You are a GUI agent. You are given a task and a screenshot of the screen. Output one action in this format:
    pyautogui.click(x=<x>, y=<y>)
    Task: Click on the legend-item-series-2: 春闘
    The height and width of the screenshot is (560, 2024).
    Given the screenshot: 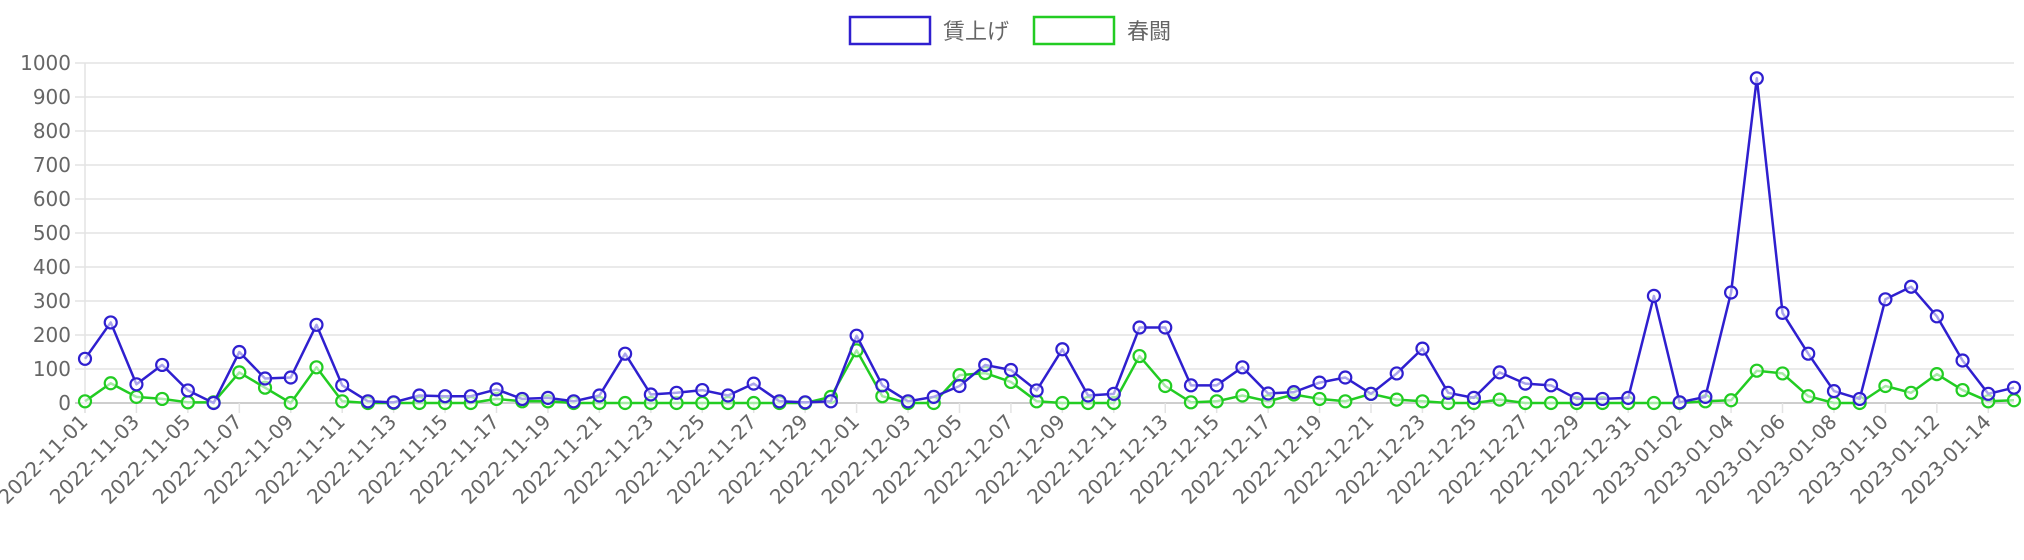 What is the action you would take?
    pyautogui.click(x=1101, y=30)
    